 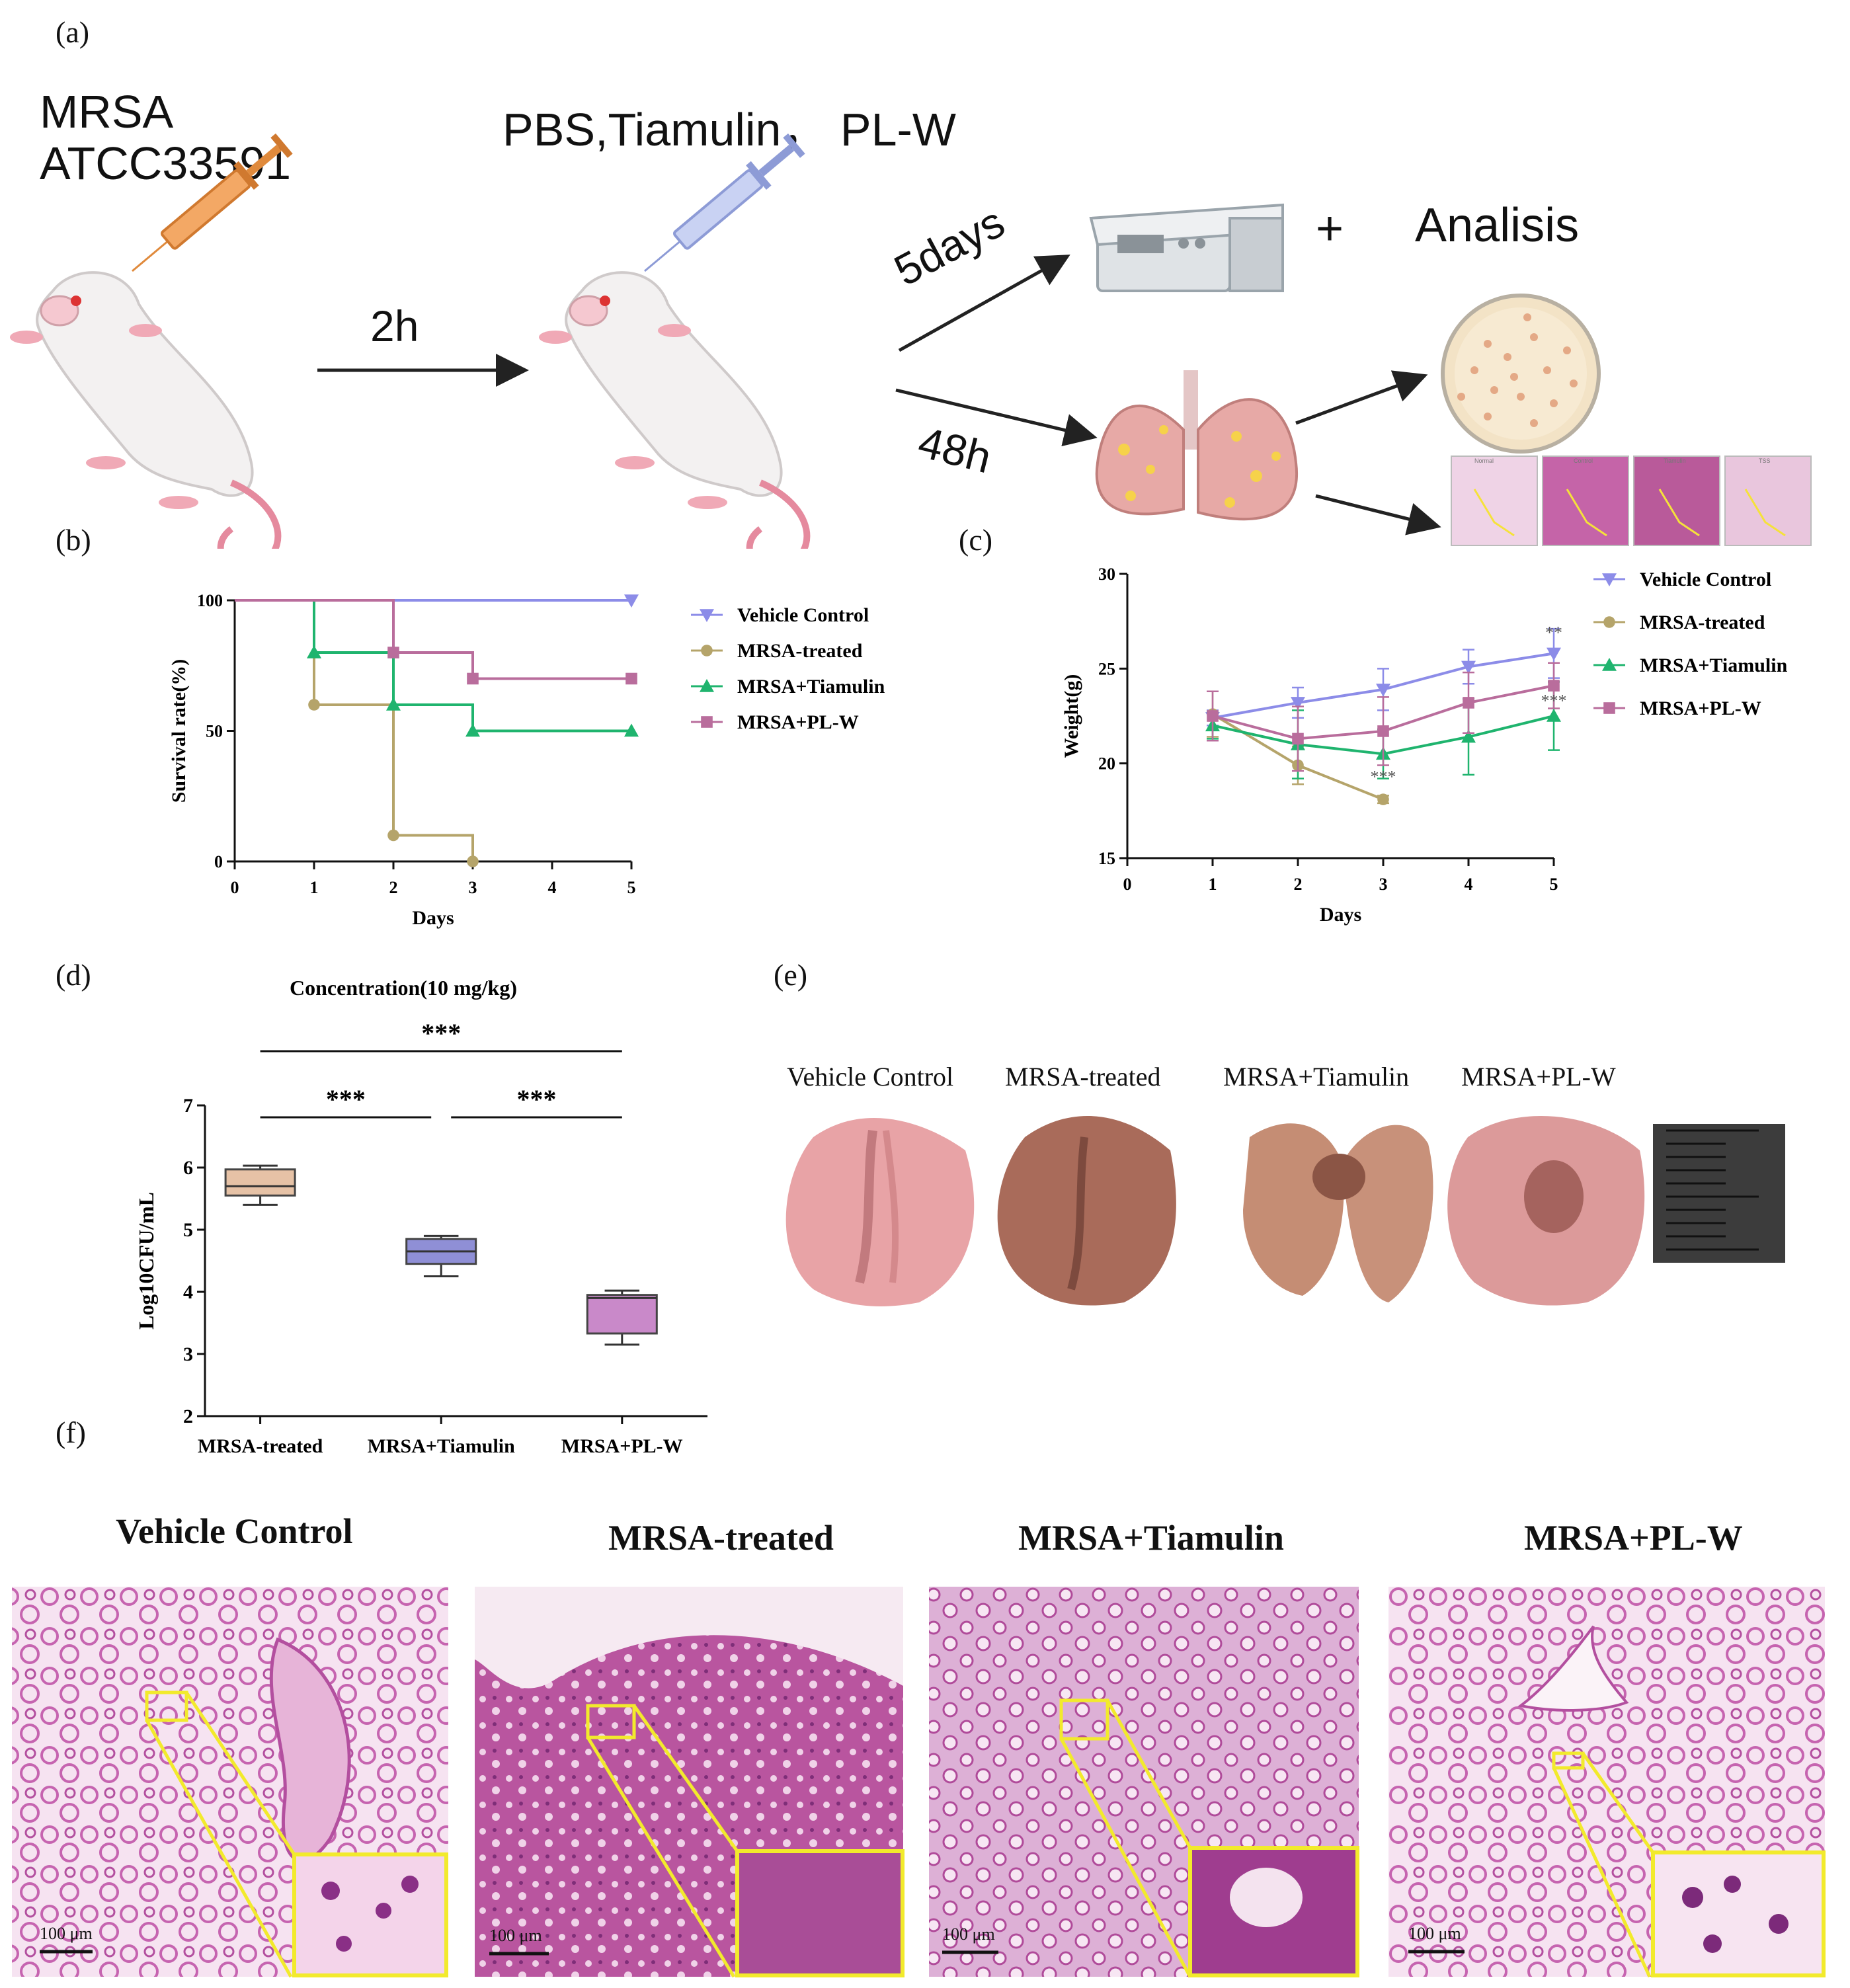 What do you see at coordinates (1719, 1193) in the screenshot?
I see `ruler-icon` at bounding box center [1719, 1193].